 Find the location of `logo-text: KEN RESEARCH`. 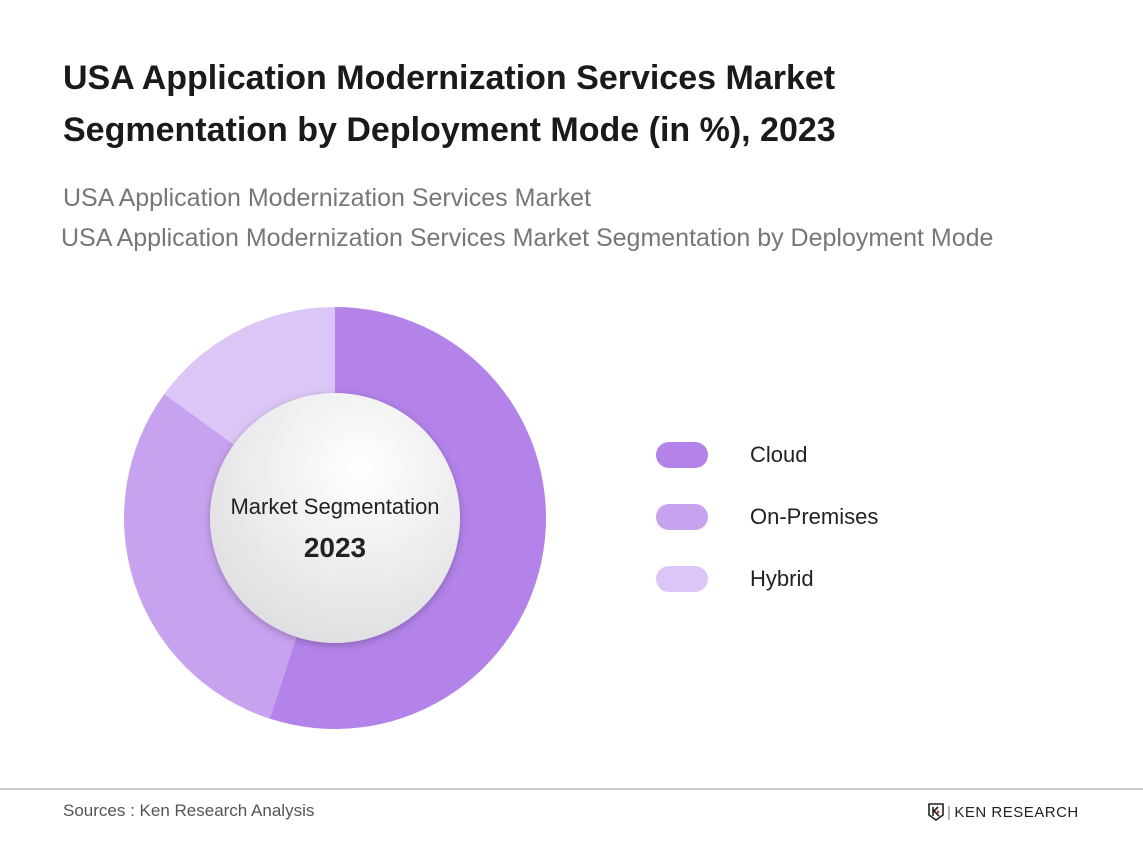

logo-text: KEN RESEARCH is located at coordinates (1016, 812).